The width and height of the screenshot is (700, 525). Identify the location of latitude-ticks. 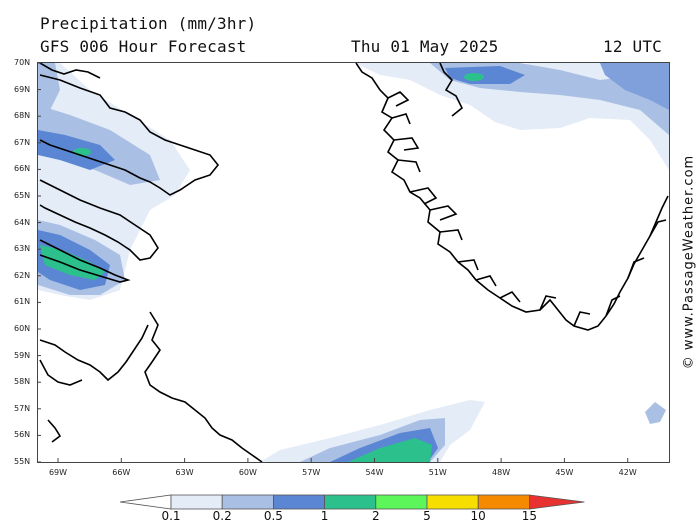
(39, 262).